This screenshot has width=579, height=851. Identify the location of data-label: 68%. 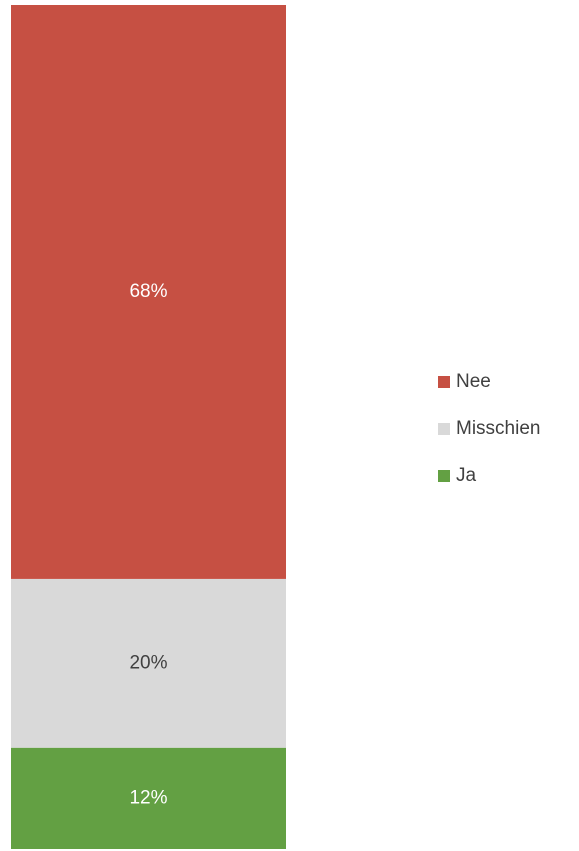
(148, 291).